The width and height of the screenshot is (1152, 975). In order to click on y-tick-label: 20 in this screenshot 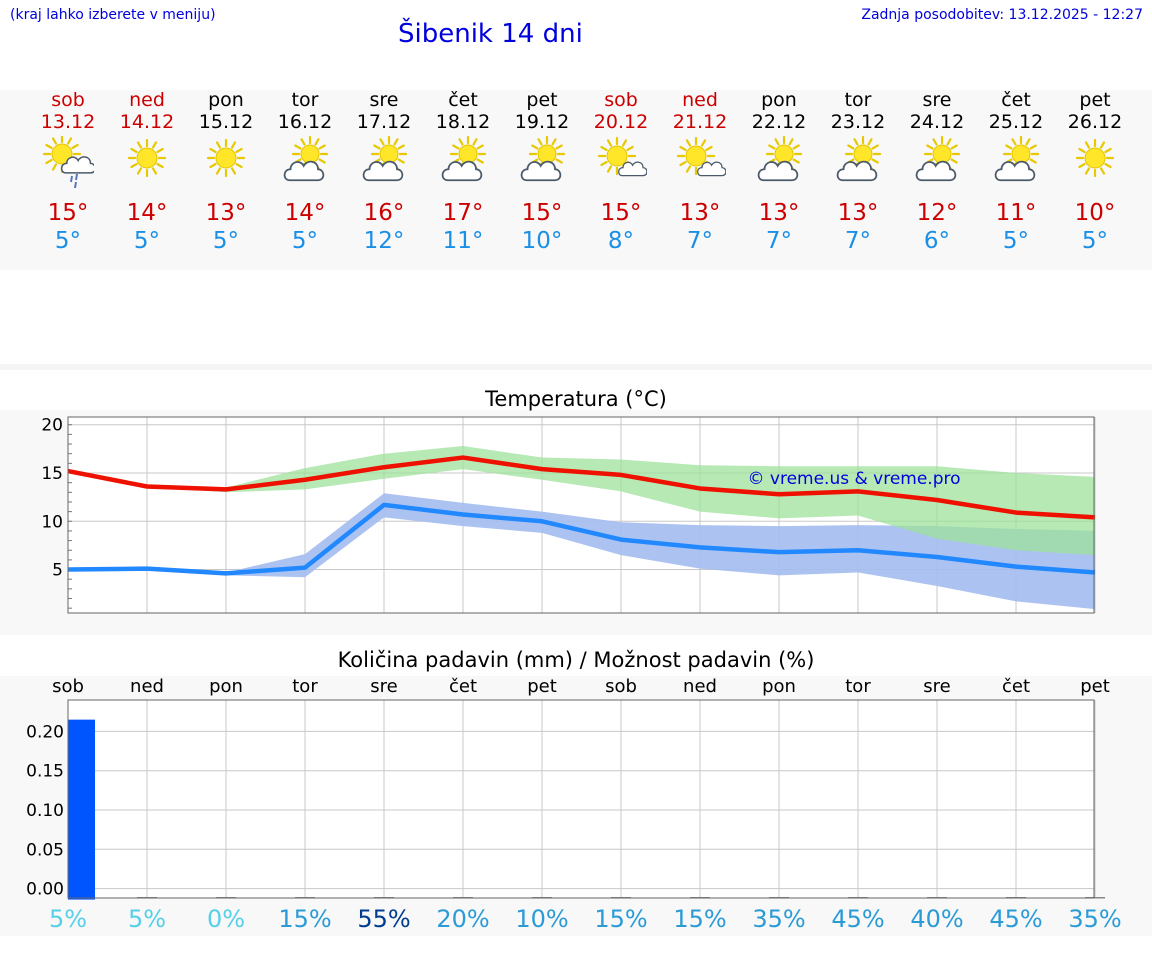, I will do `click(52, 426)`.